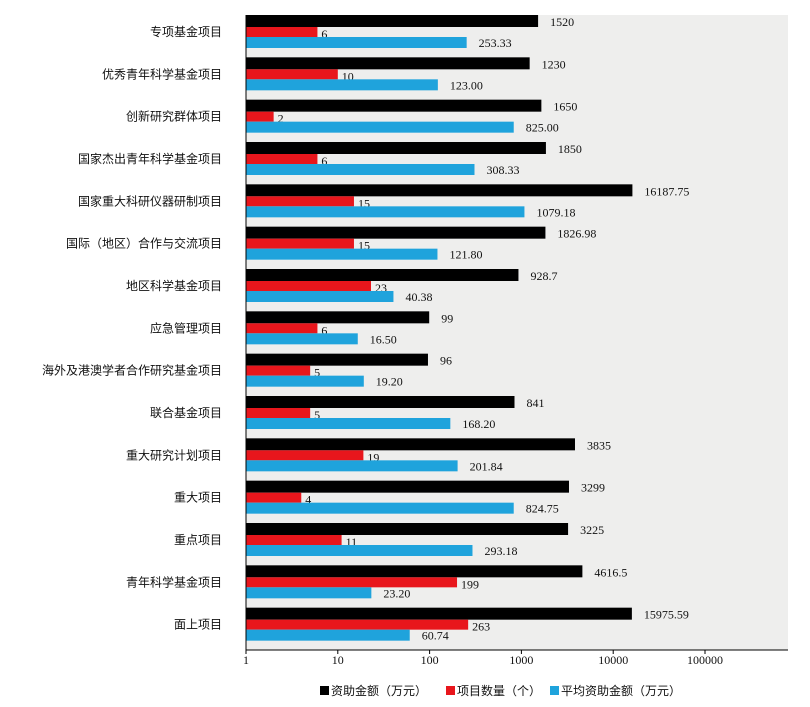  What do you see at coordinates (599, 445) in the screenshot?
I see `data-label: 3835` at bounding box center [599, 445].